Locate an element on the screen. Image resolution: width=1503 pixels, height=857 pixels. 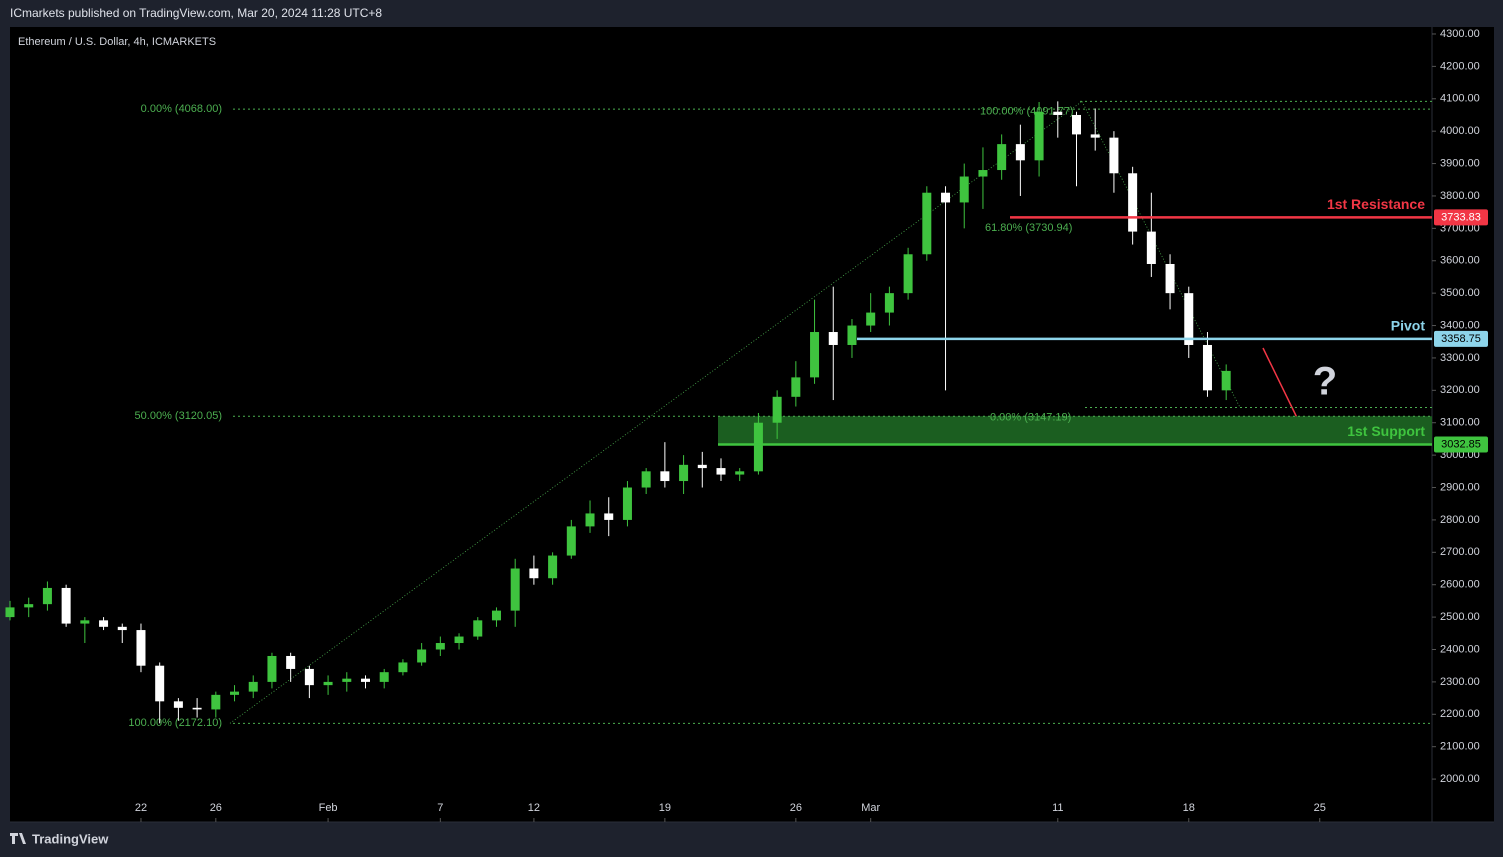
x-tick-label: 22 is located at coordinates (141, 808).